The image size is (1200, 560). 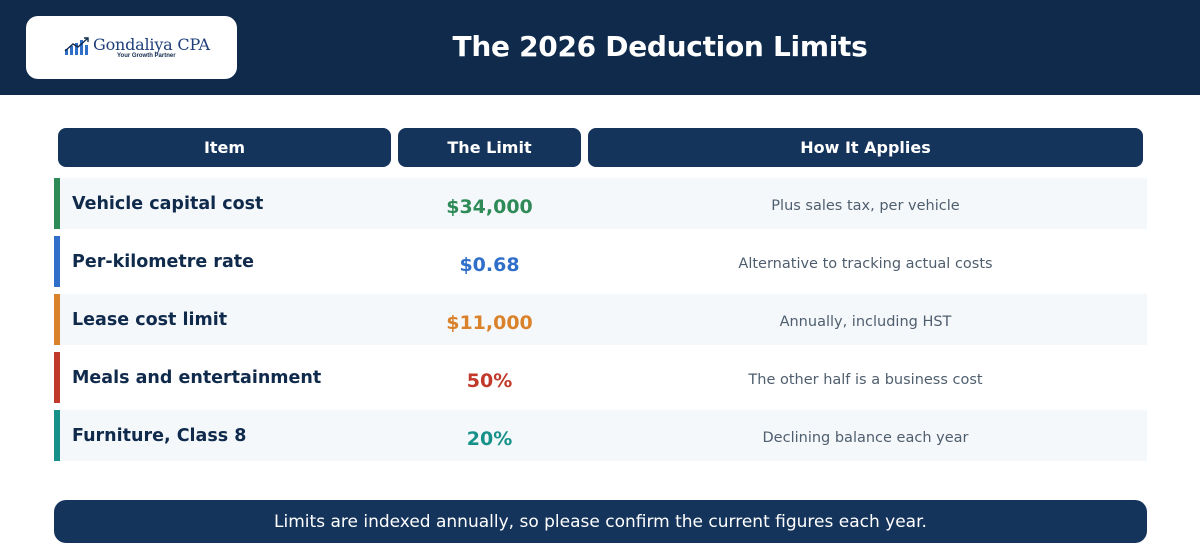 I want to click on row-applies: The other half is a business cost, so click(x=865, y=380).